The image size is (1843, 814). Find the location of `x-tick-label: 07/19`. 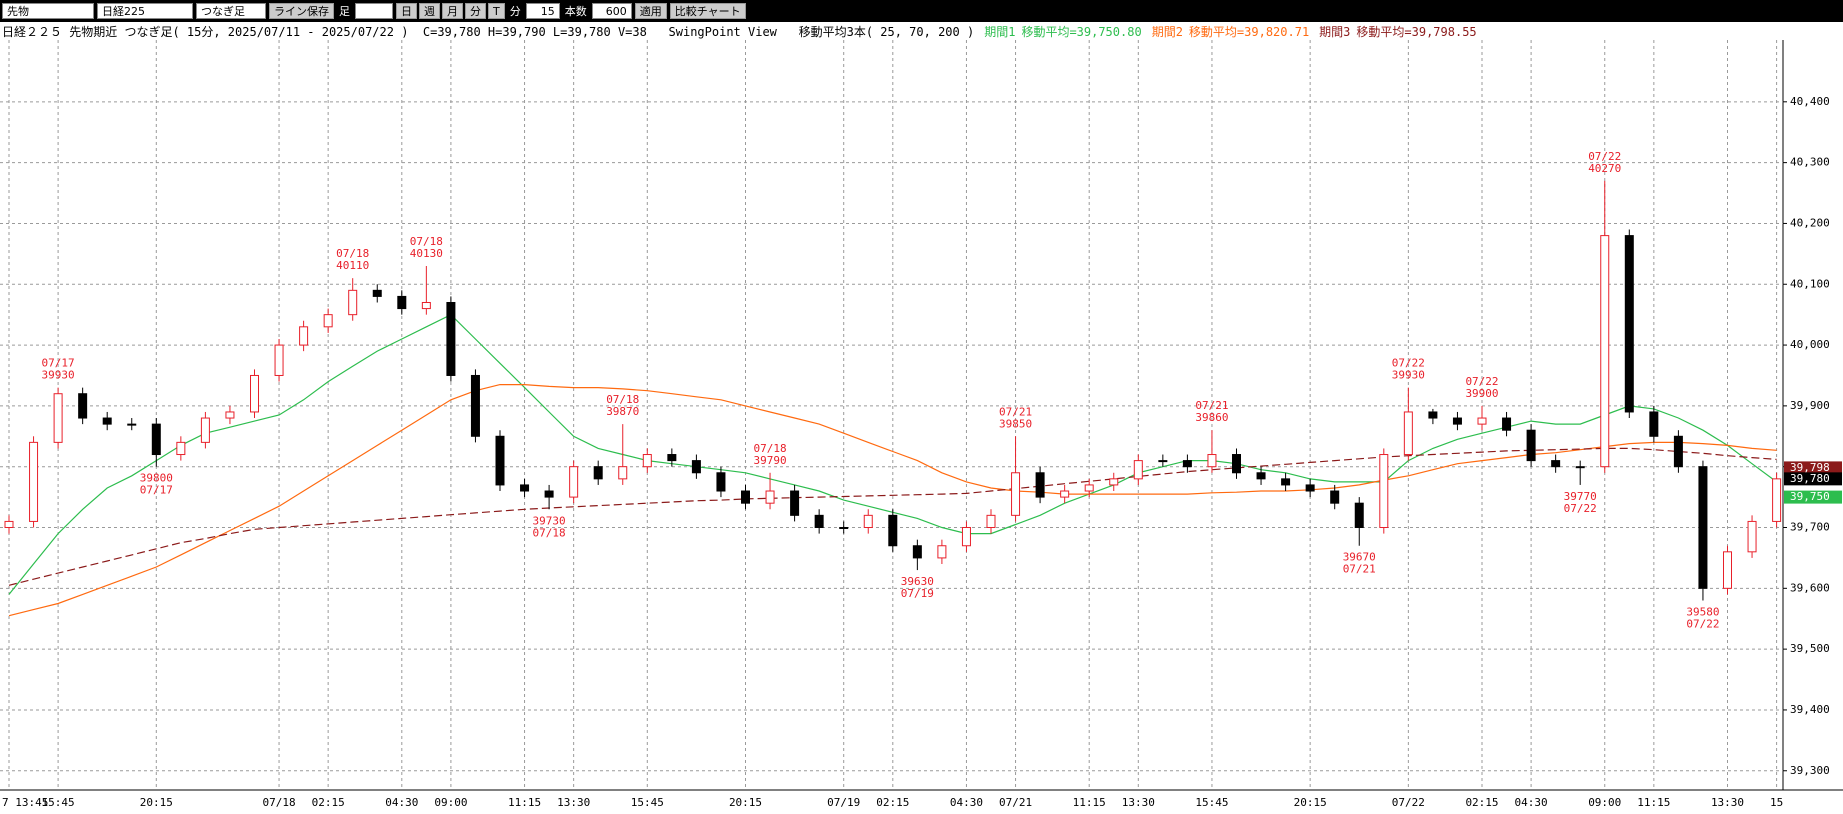

x-tick-label: 07/19 is located at coordinates (843, 802).